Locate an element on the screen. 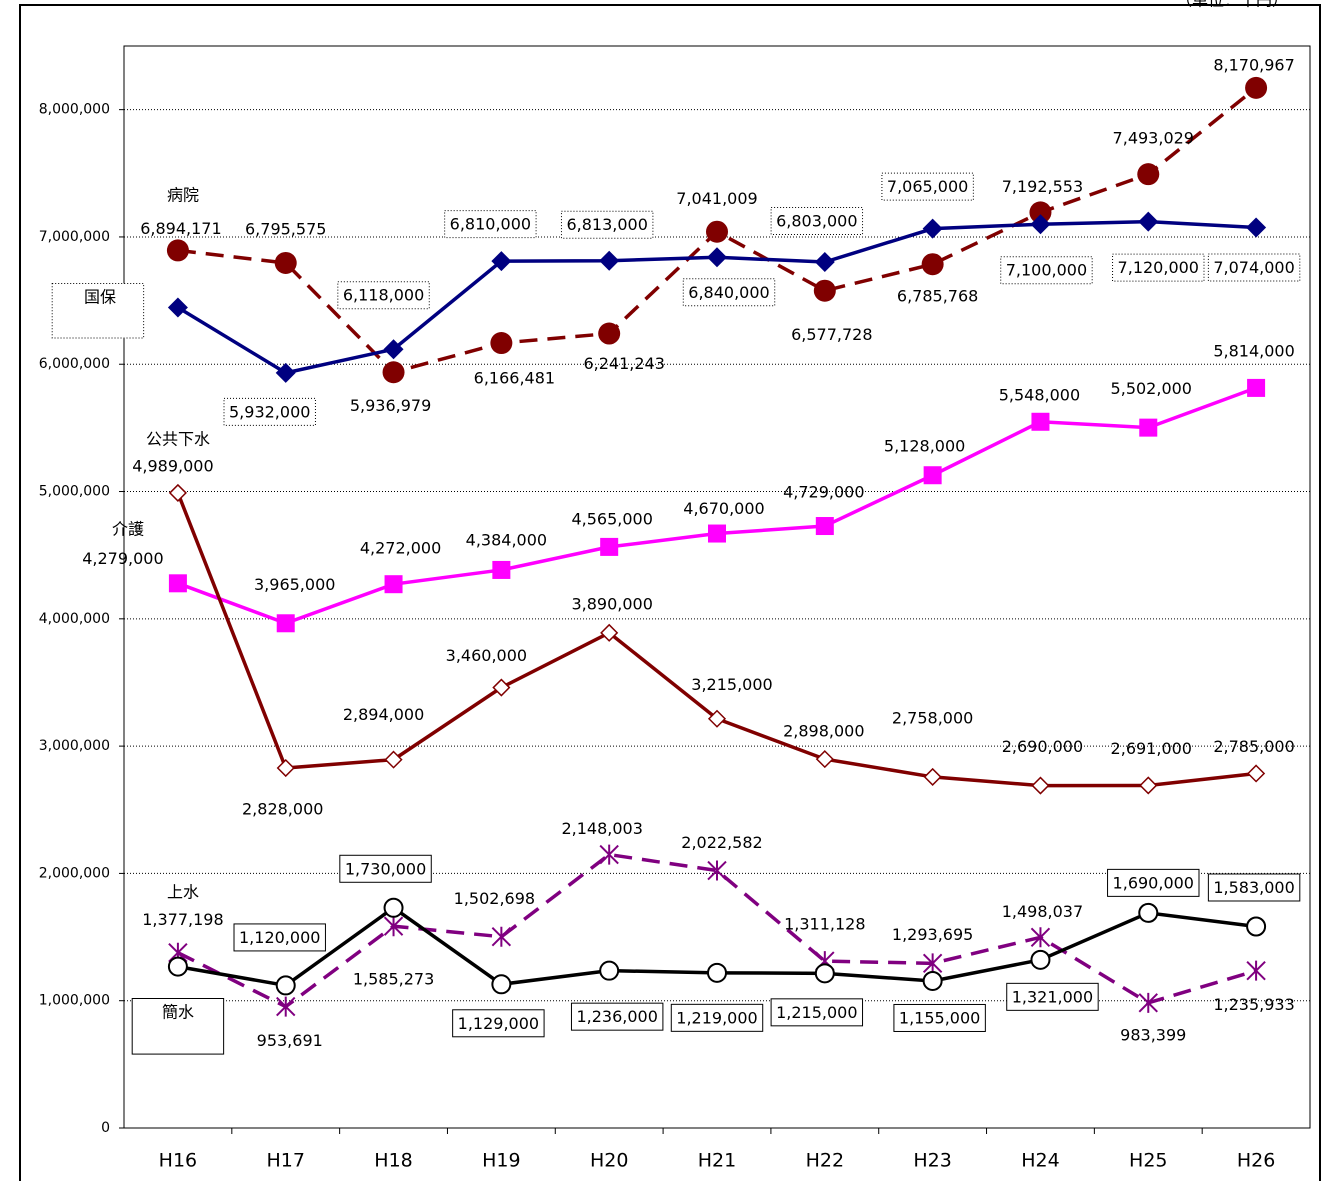 The image size is (1336, 1181). legend-label: 介護 is located at coordinates (128, 529).